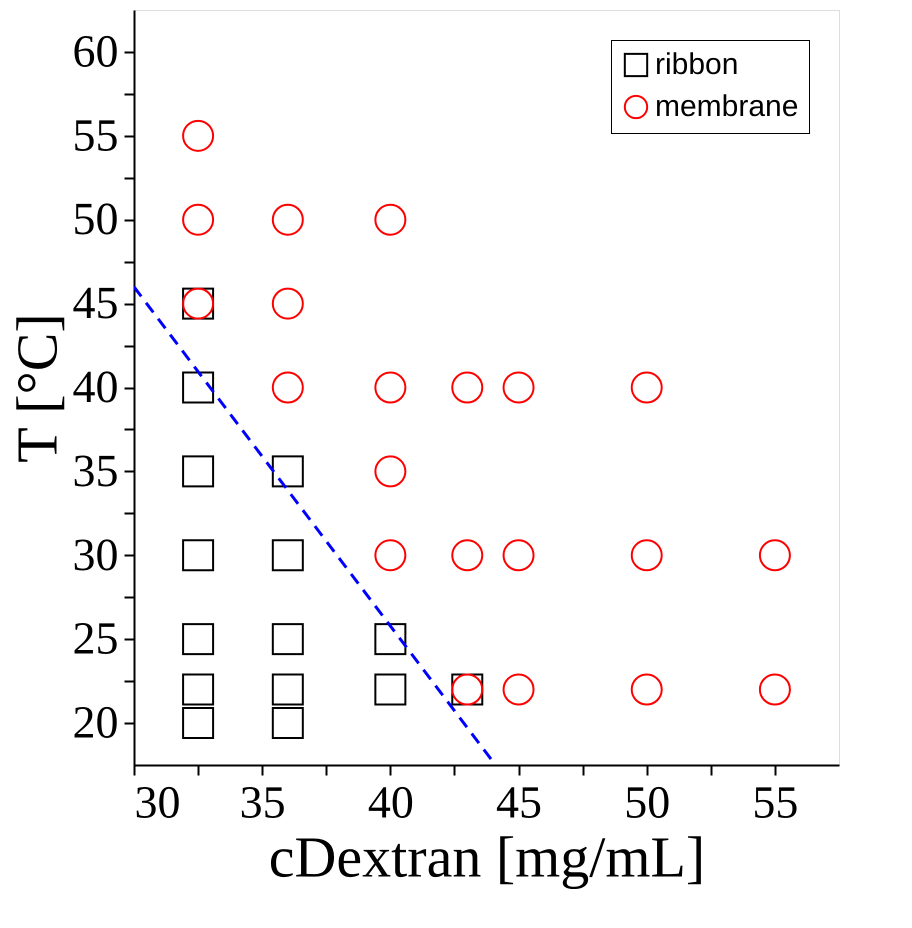 The width and height of the screenshot is (912, 928). I want to click on x-tick-label: 30, so click(157, 802).